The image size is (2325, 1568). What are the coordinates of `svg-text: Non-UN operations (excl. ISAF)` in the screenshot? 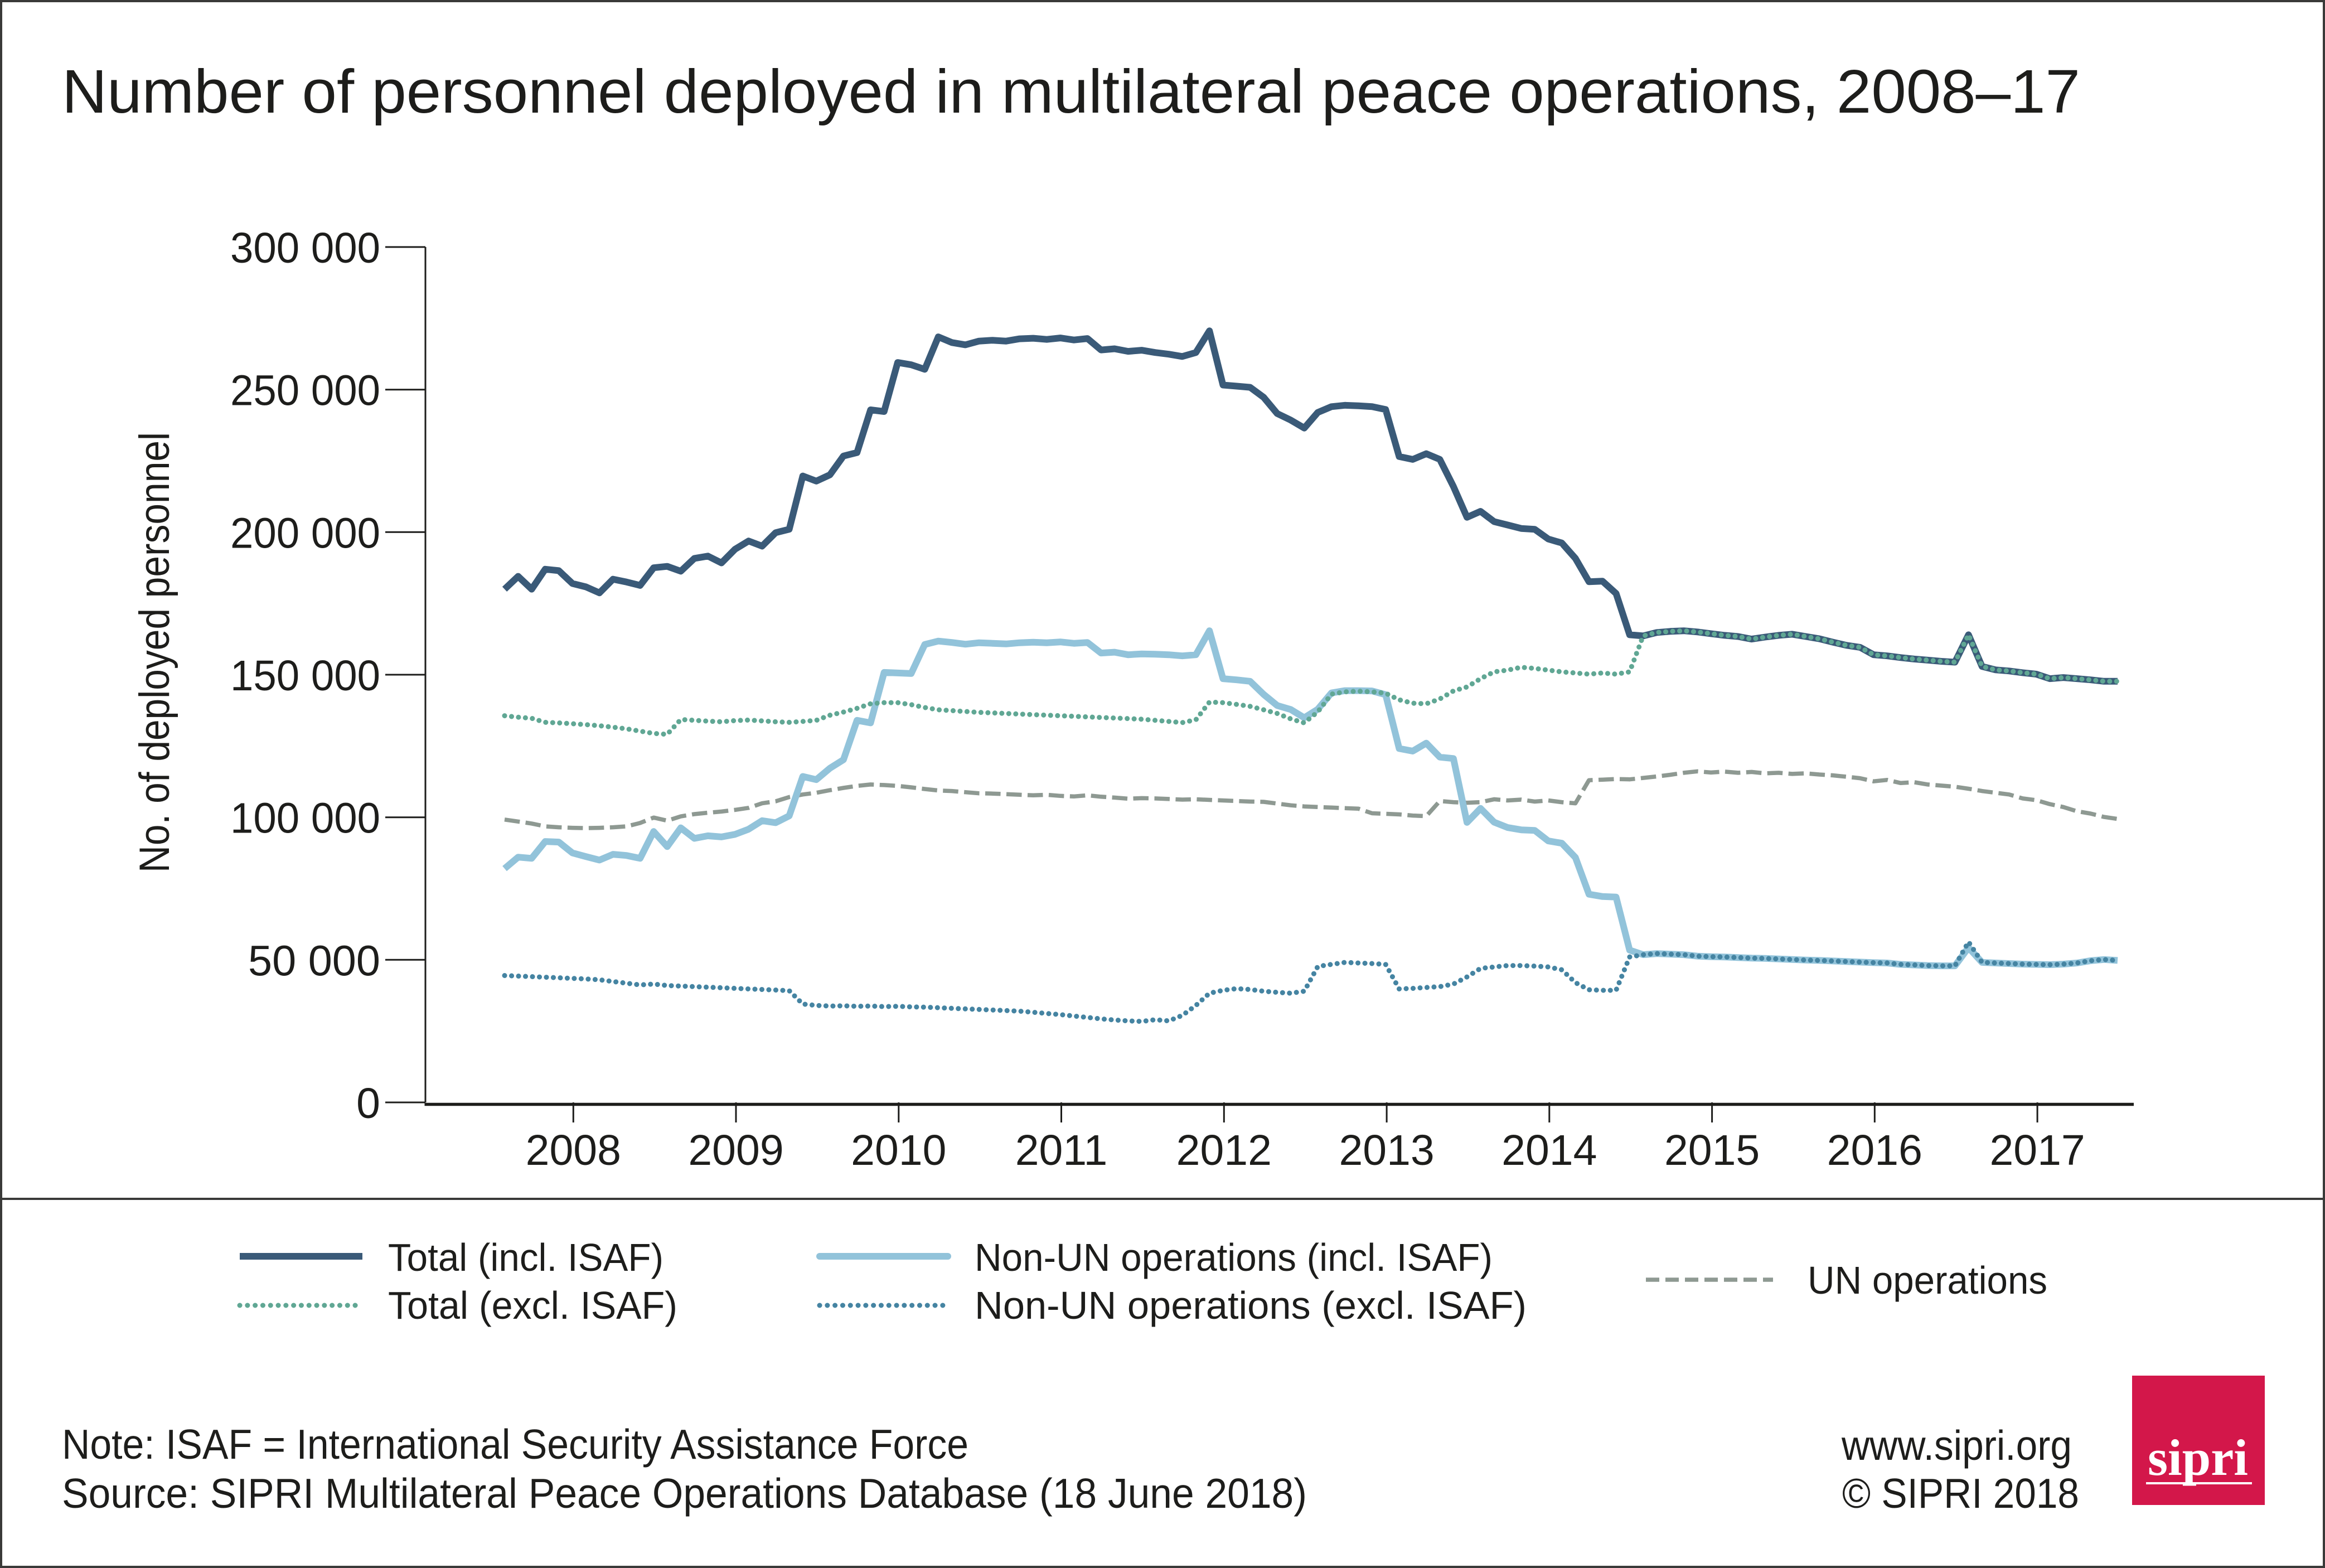 It's located at (1251, 1305).